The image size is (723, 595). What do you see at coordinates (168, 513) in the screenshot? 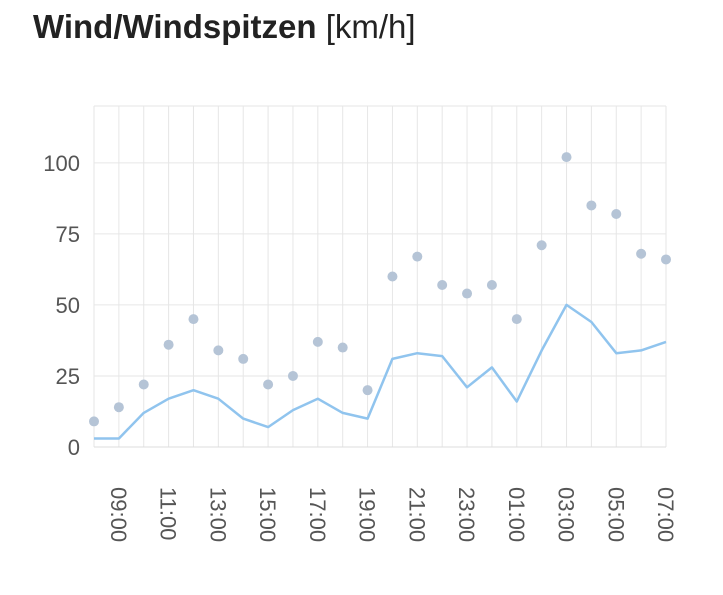
I see `x-tick-label: 11:00` at bounding box center [168, 513].